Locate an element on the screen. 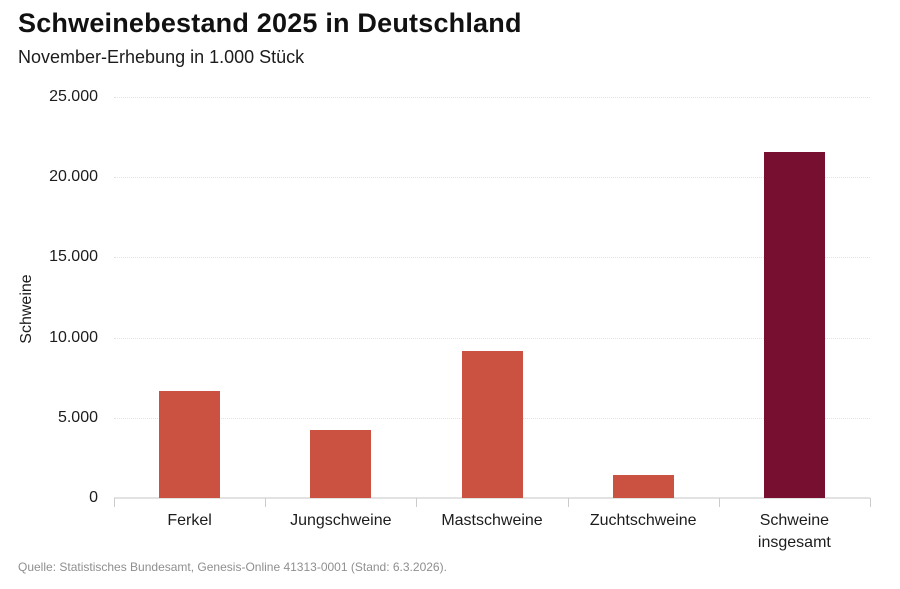  y-tick-label: 5.000 is located at coordinates (77, 417).